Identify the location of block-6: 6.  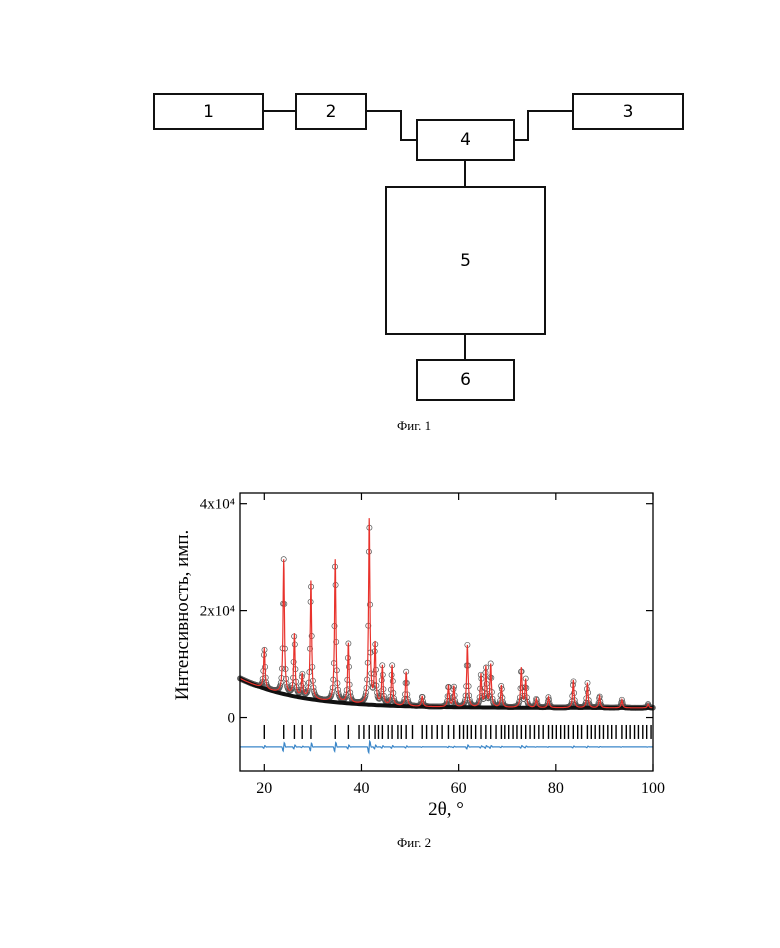
(465, 380).